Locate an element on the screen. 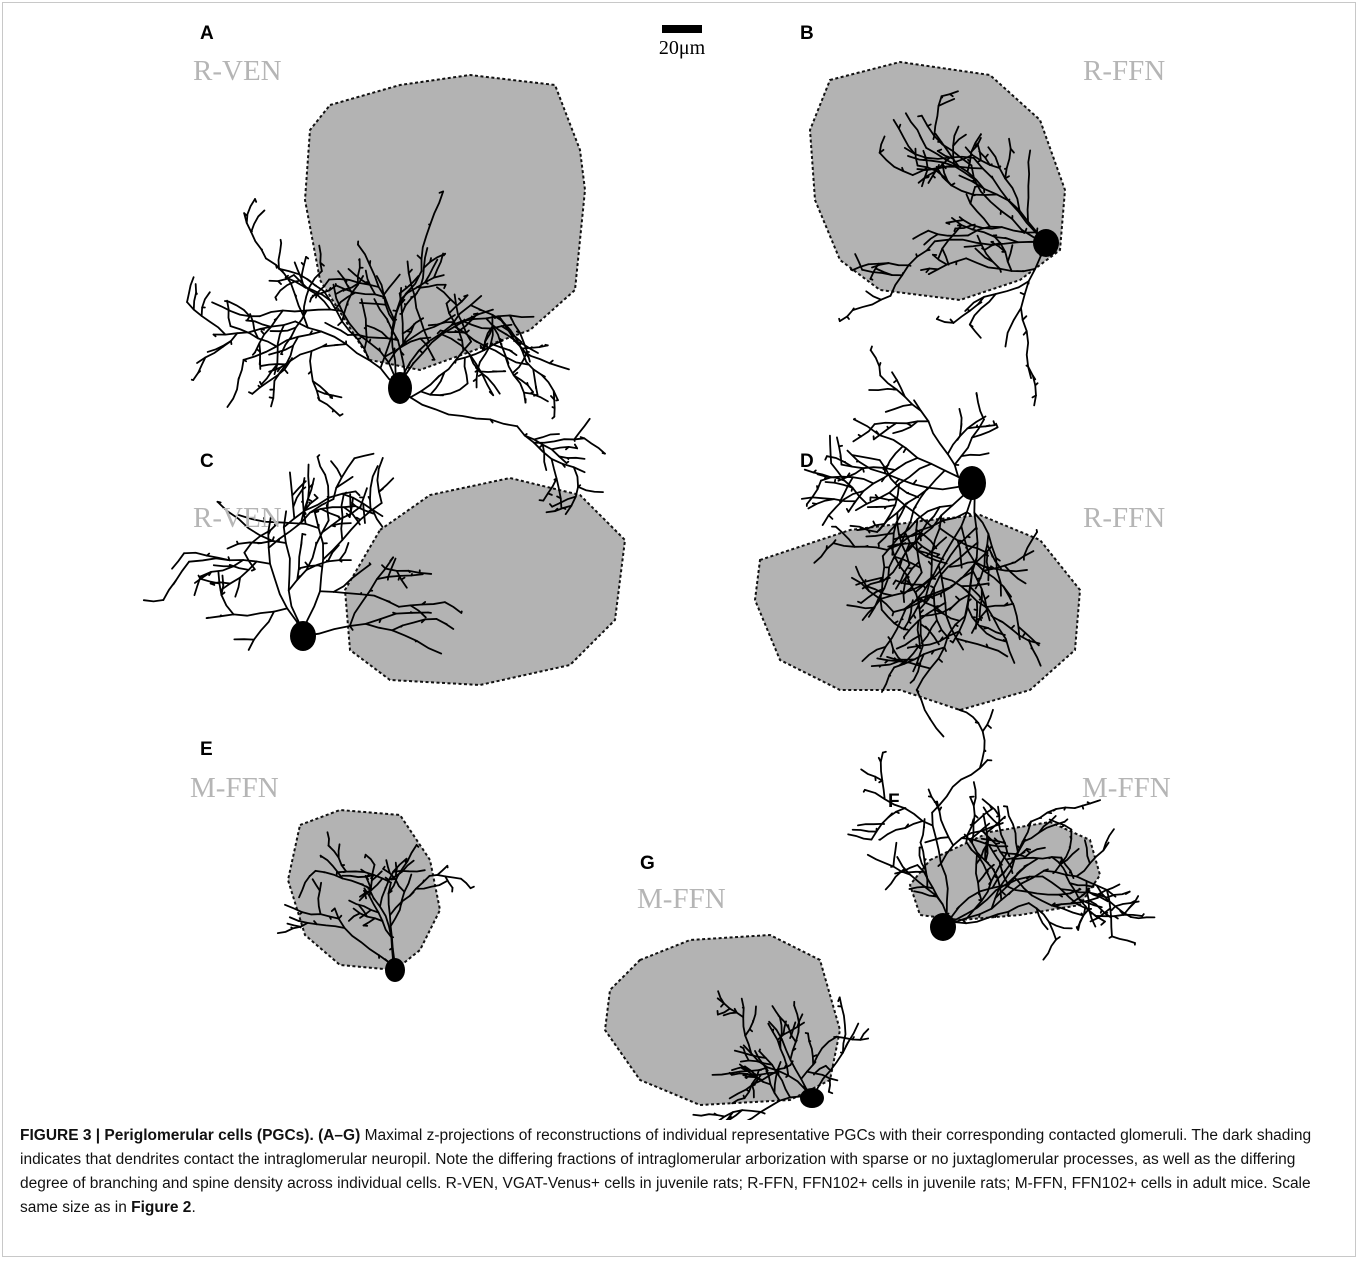 The width and height of the screenshot is (1360, 1261). glomerulus is located at coordinates (937, 181).